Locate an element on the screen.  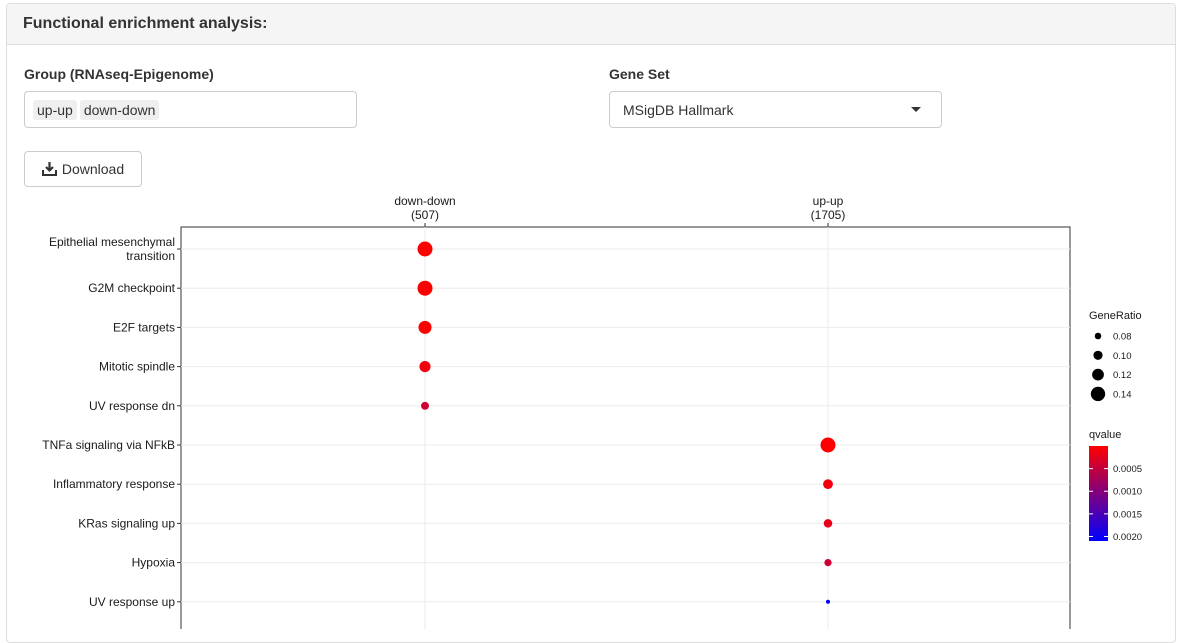
legend-size-label: 0.08 is located at coordinates (1122, 337).